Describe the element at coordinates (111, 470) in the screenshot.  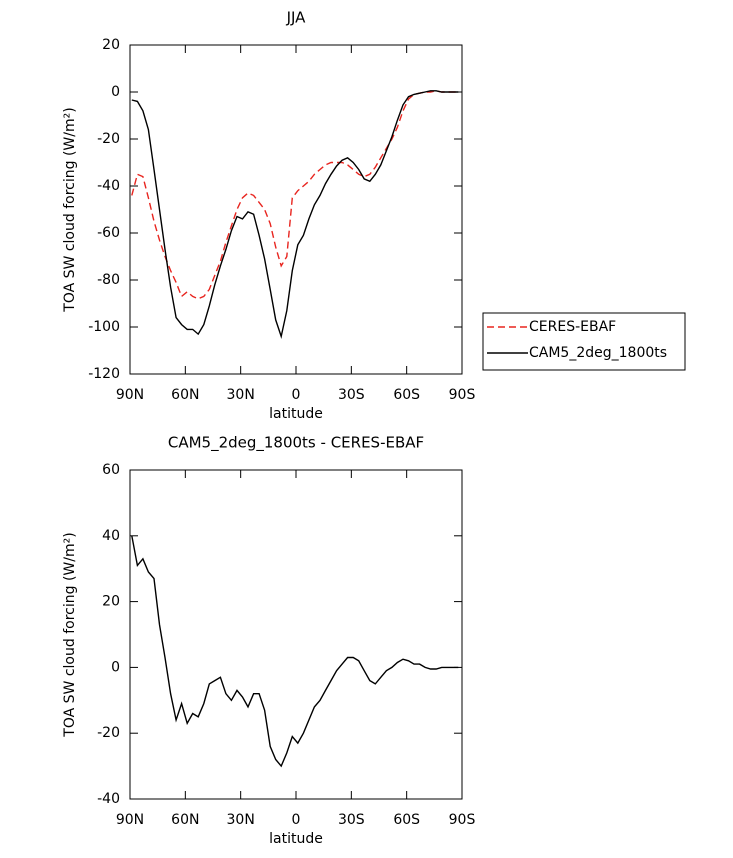
I see `y-tick-label: 60` at that location.